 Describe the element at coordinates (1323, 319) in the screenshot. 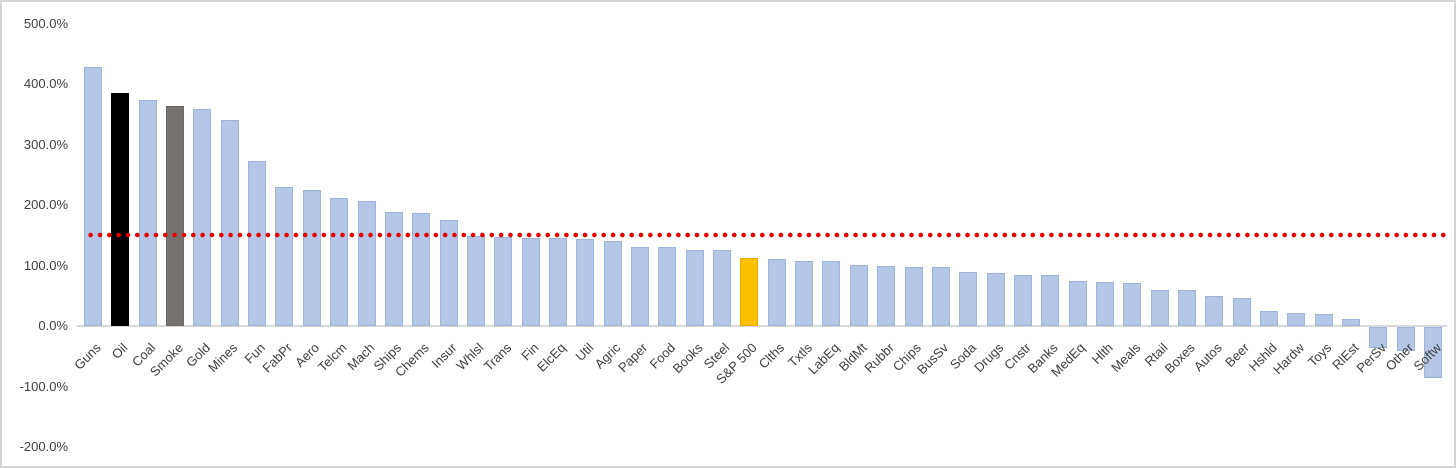

I see `bar-toys` at that location.